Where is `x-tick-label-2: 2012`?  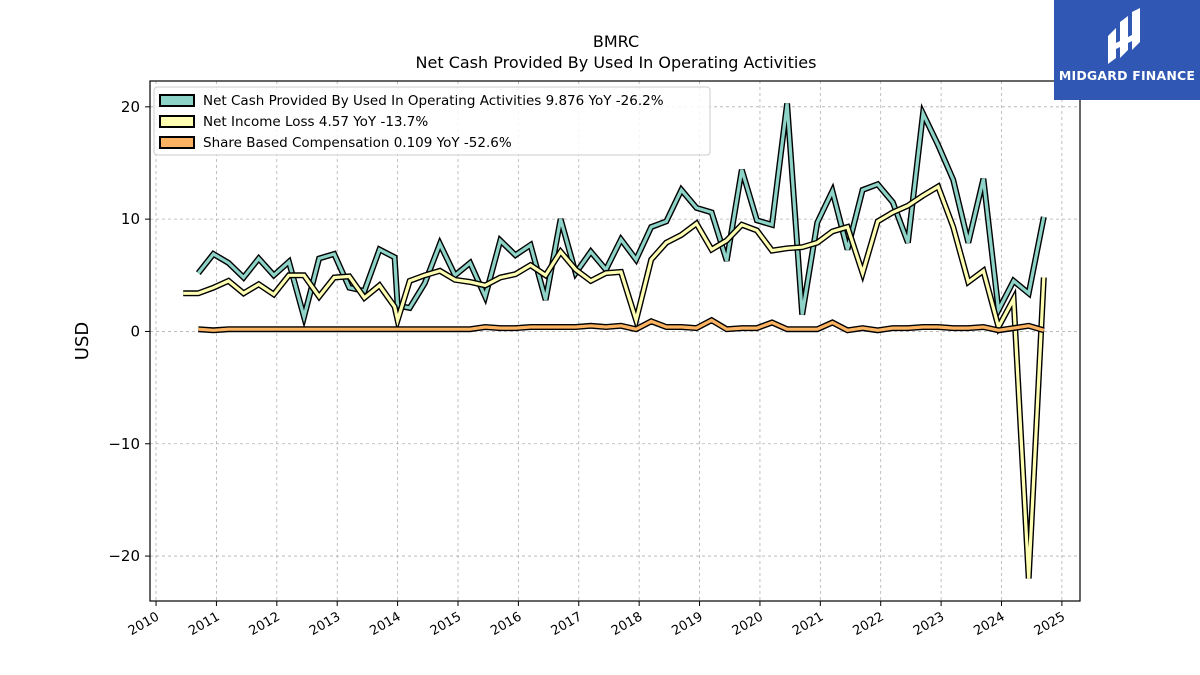
x-tick-label-2: 2012 is located at coordinates (265, 624).